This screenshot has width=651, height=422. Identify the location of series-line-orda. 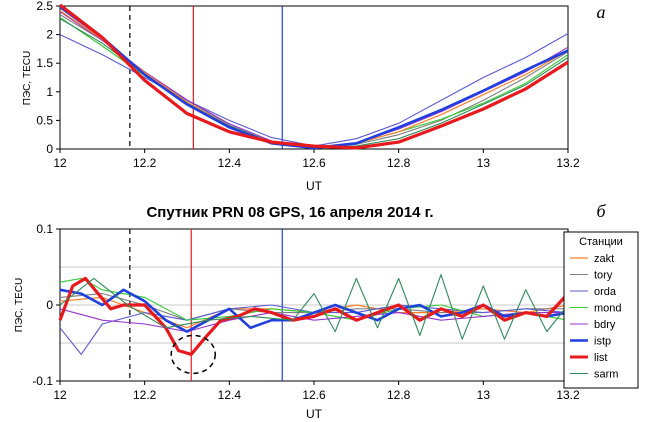
(314, 329).